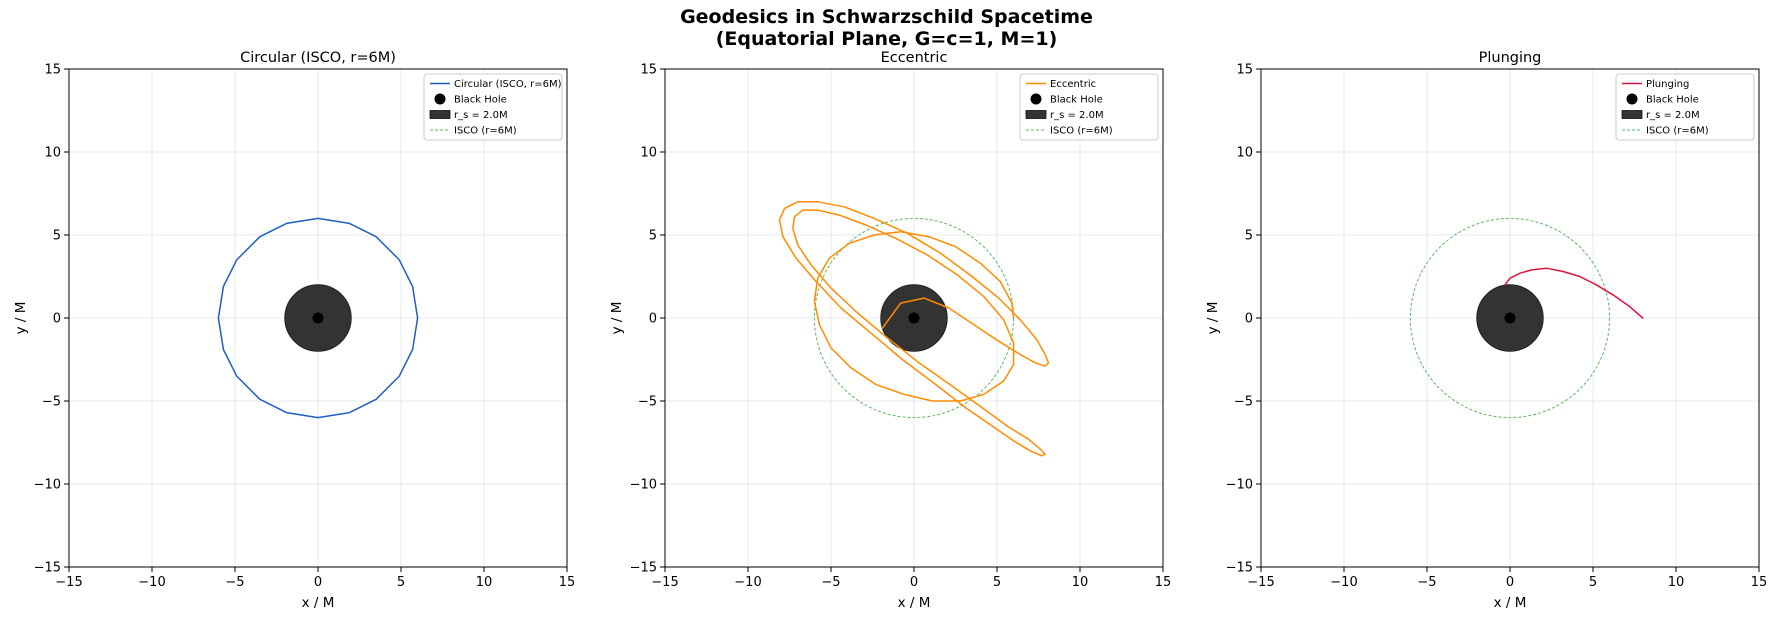 The height and width of the screenshot is (618, 1773). What do you see at coordinates (1073, 84) in the screenshot?
I see `legend-orbit-label: Eccentric` at bounding box center [1073, 84].